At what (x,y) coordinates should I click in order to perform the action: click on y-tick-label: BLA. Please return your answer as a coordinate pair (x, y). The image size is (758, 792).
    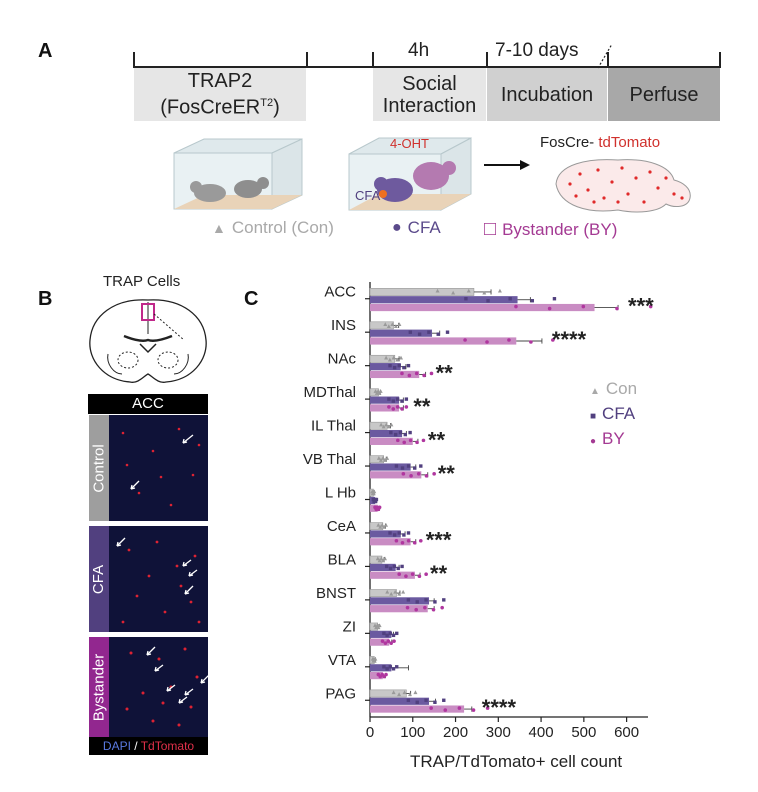
    Looking at the image, I should click on (342, 559).